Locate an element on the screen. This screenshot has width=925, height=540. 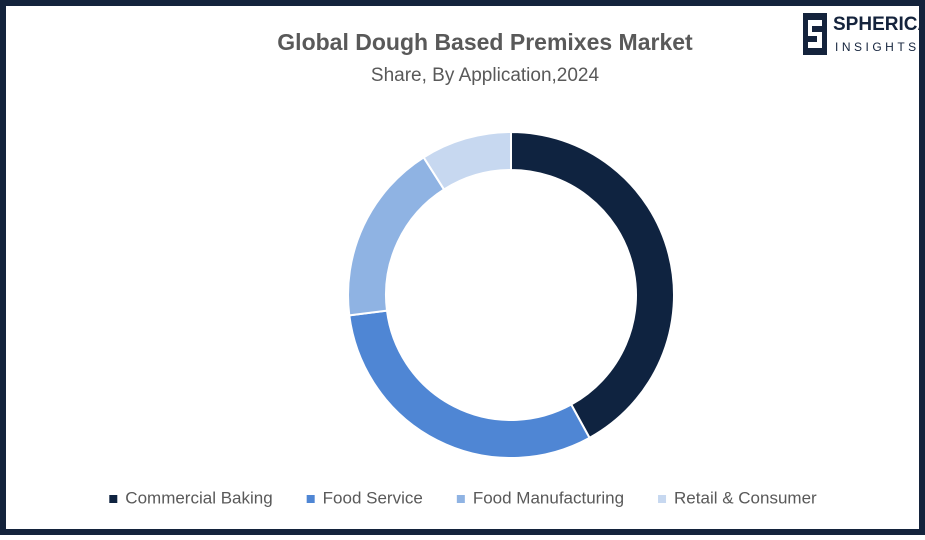
logo-mark is located at coordinates (815, 34).